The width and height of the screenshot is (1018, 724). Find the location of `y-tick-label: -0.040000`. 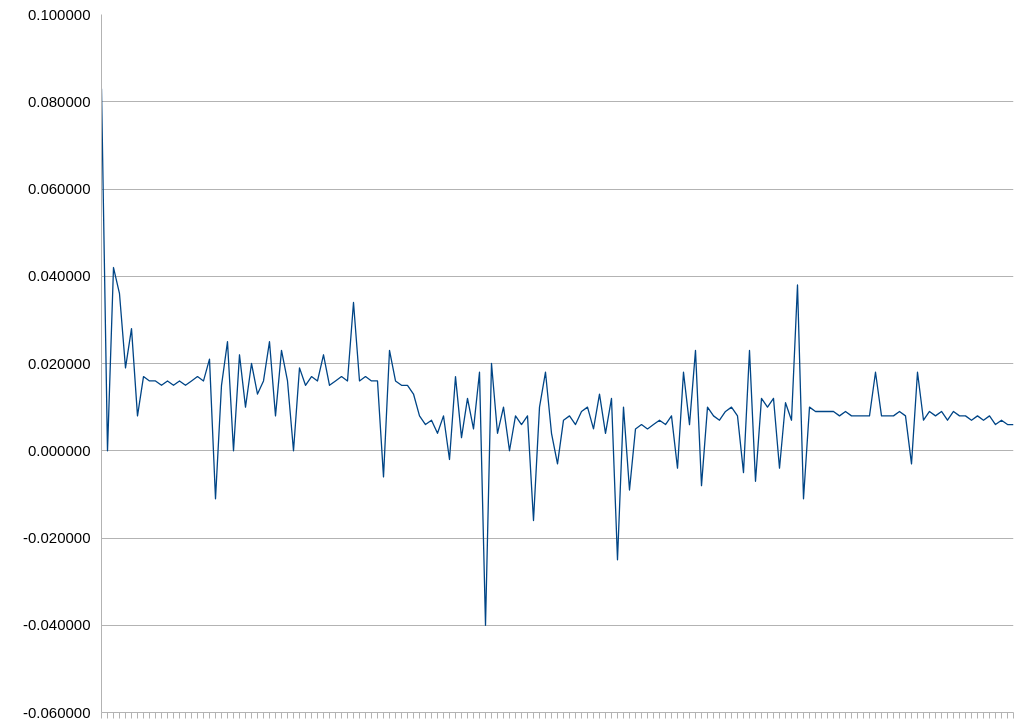

y-tick-label: -0.040000 is located at coordinates (56, 625).